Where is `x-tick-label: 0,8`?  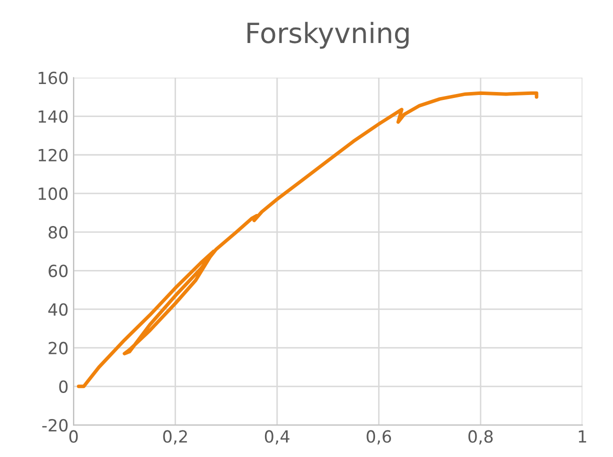
x-tick-label: 0,8 is located at coordinates (480, 437).